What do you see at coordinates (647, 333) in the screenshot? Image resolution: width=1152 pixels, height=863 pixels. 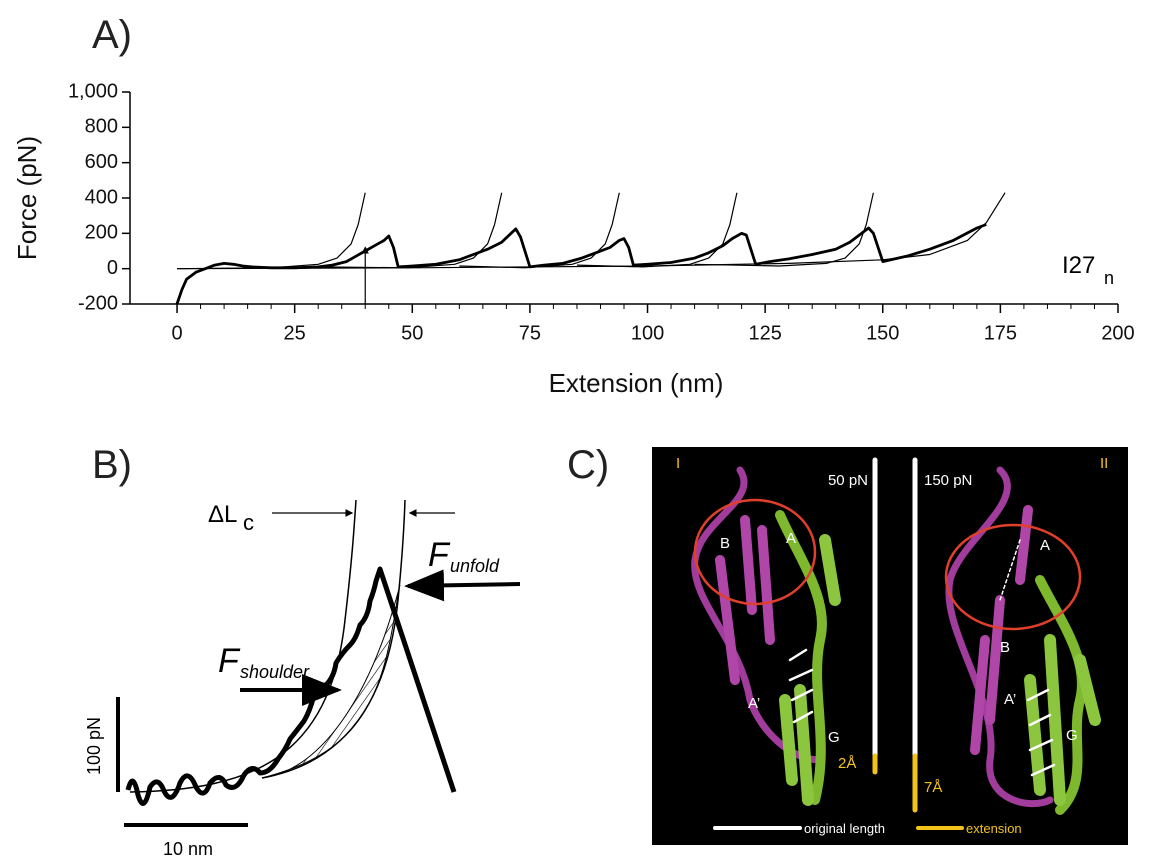 I see `x-tick-label: 100` at bounding box center [647, 333].